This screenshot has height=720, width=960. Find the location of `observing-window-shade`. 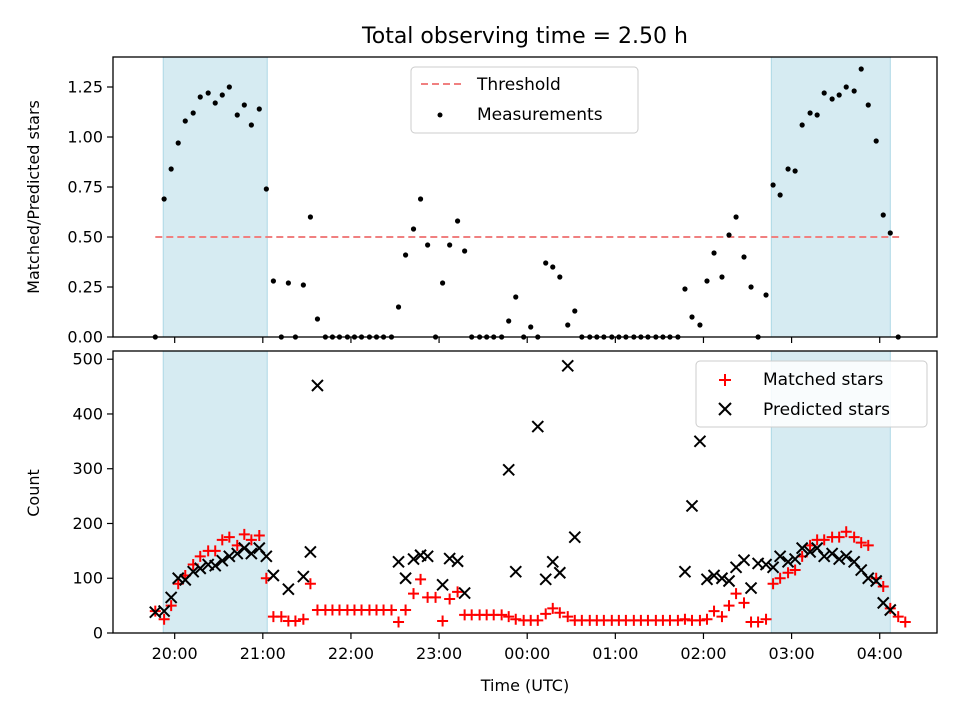

observing-window-shade is located at coordinates (215, 197).